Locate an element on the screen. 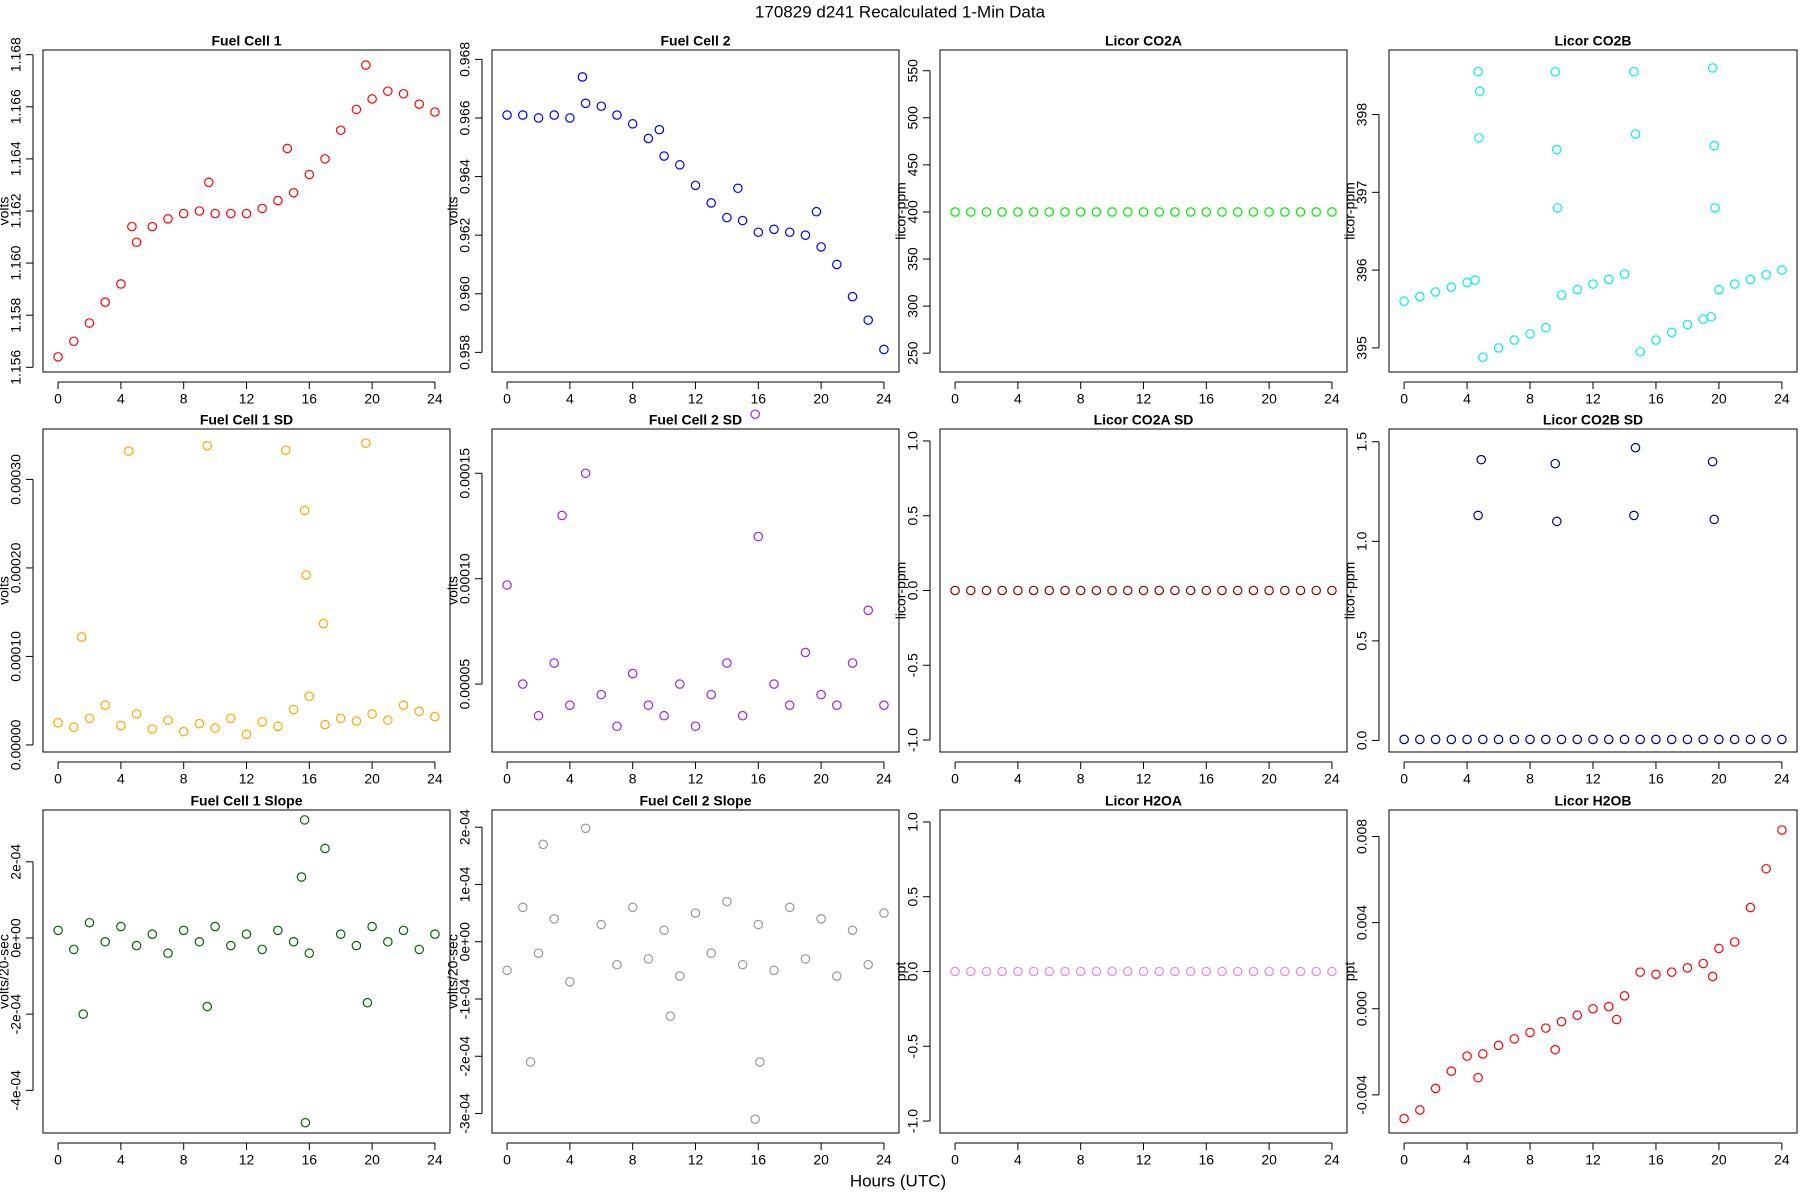 Image resolution: width=1800 pixels, height=1200 pixels. panel-title: Fuel Cell 2 is located at coordinates (695, 41).